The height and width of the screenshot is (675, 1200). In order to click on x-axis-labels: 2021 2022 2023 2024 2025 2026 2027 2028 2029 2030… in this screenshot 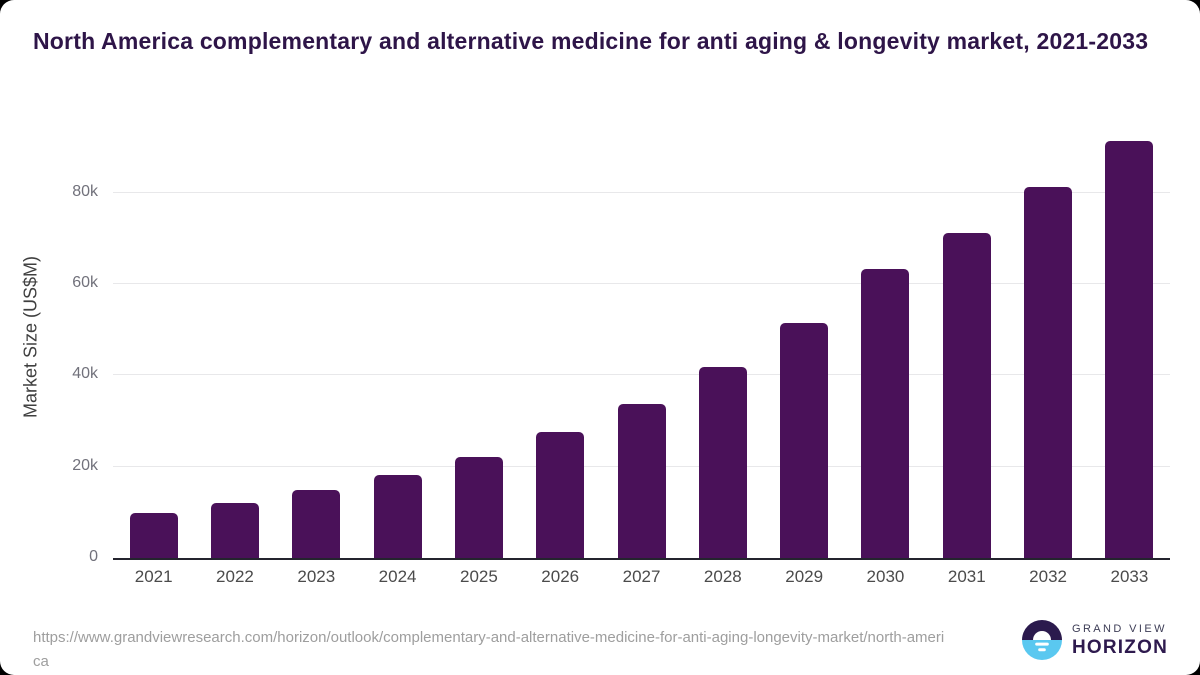, I will do `click(641, 577)`.